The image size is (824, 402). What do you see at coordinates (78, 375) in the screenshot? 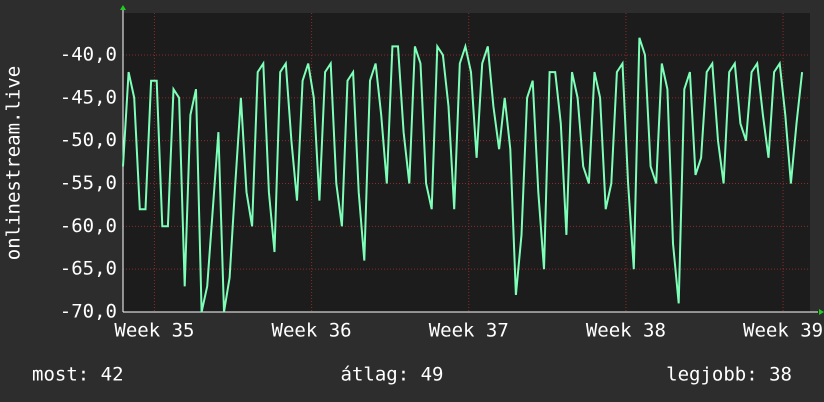
I see `stat-current: most: 42` at bounding box center [78, 375].